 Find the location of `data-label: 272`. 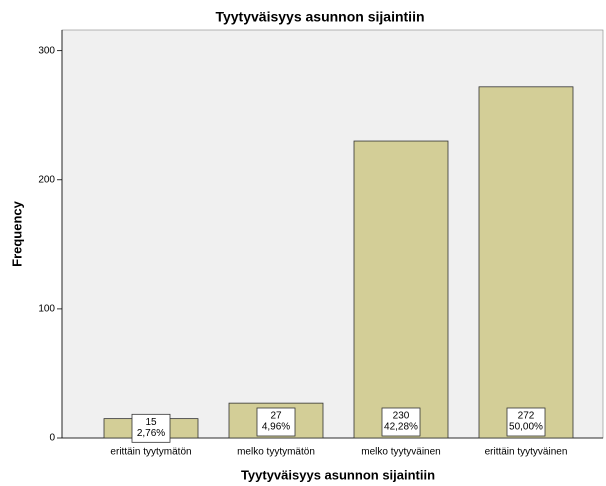

data-label: 272 is located at coordinates (526, 416).